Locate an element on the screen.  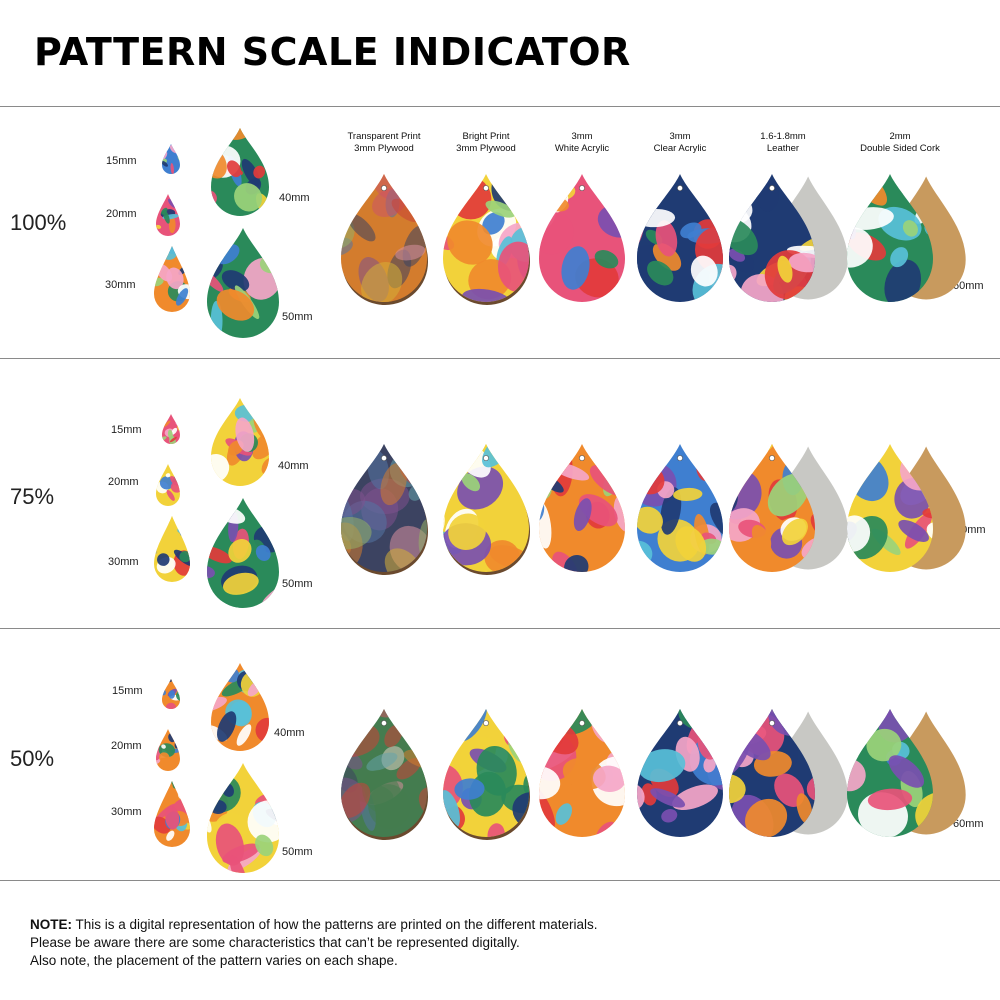
material-header: Transparent Print 3mm Plywood is located at coordinates (384, 142).